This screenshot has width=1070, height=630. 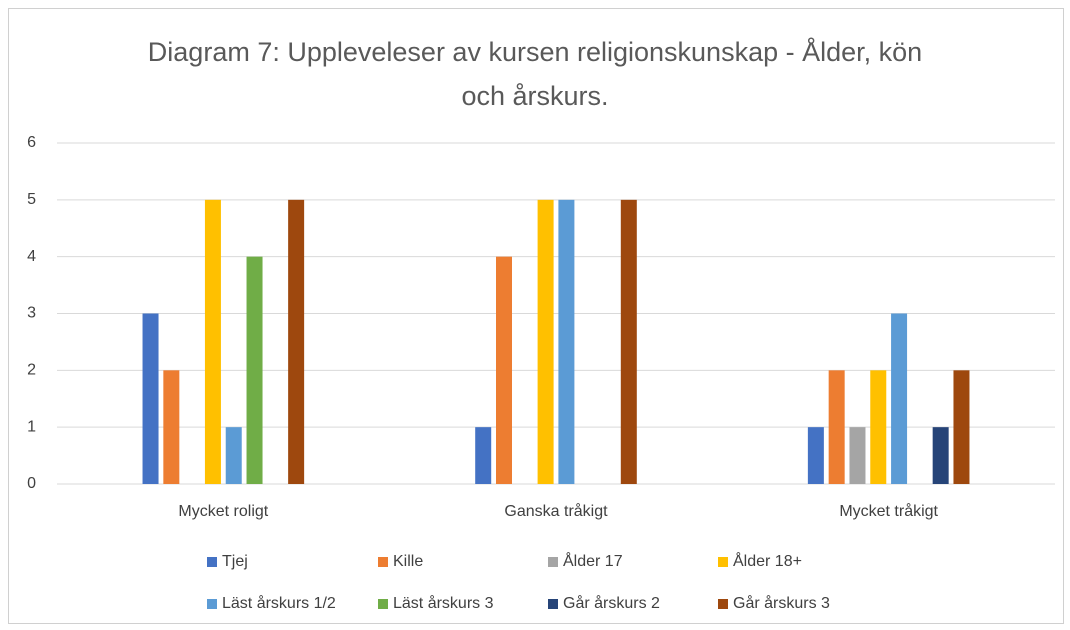 I want to click on y-tick-label: 4, so click(x=31, y=256).